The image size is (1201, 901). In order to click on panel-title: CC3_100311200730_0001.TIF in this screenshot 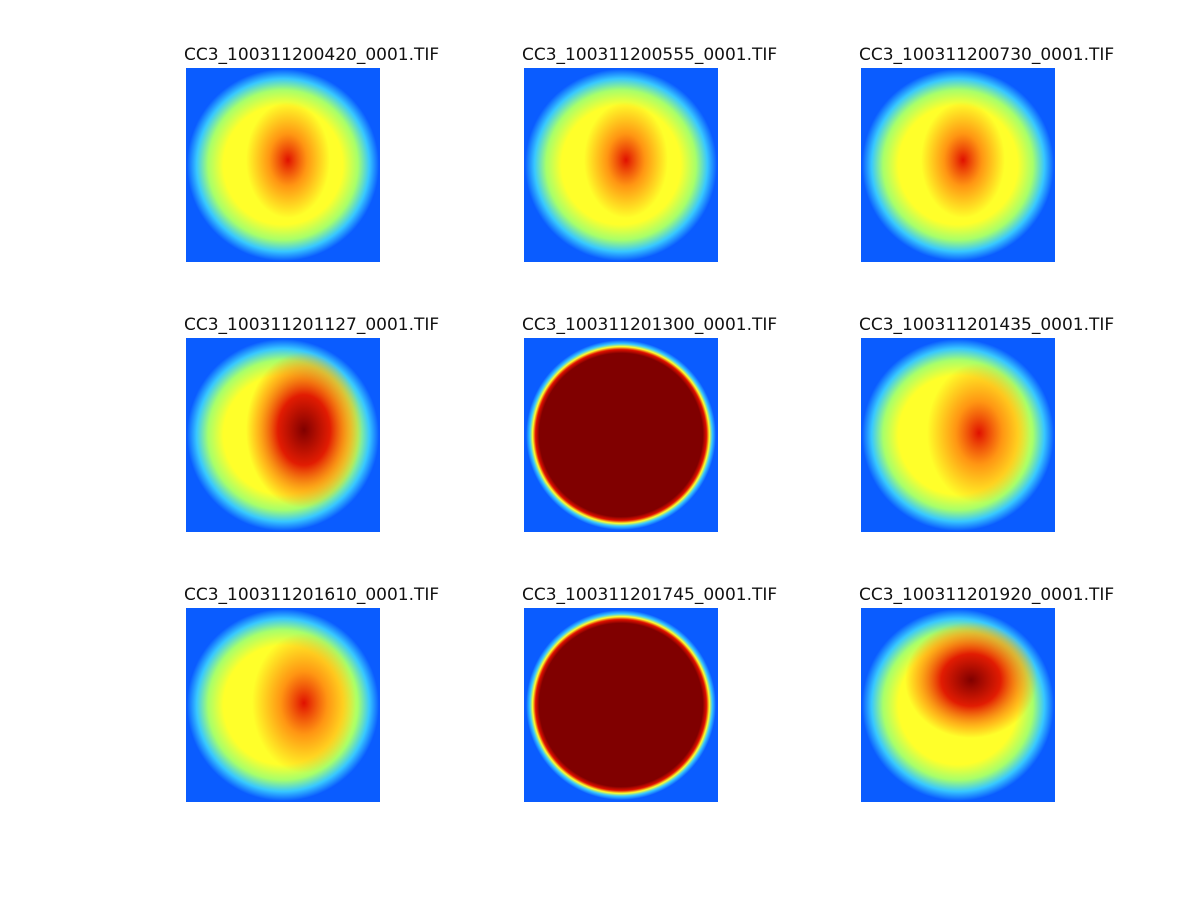, I will do `click(987, 55)`.